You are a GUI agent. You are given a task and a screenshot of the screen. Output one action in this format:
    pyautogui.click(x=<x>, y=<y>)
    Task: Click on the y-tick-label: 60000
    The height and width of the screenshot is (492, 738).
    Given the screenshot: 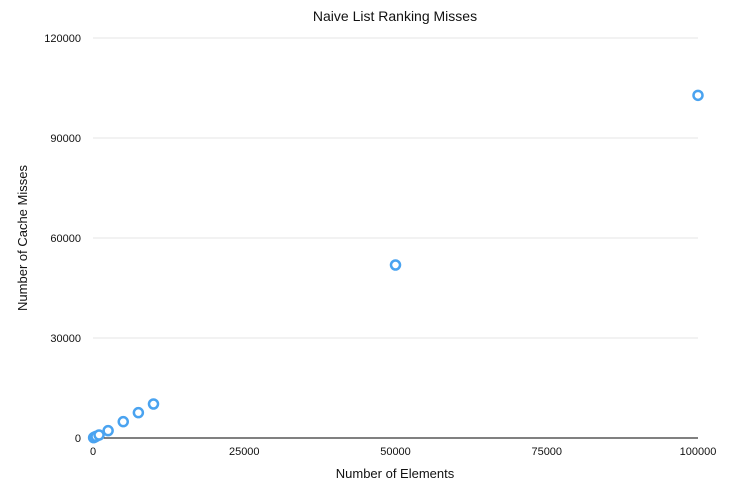 What is the action you would take?
    pyautogui.click(x=65, y=239)
    